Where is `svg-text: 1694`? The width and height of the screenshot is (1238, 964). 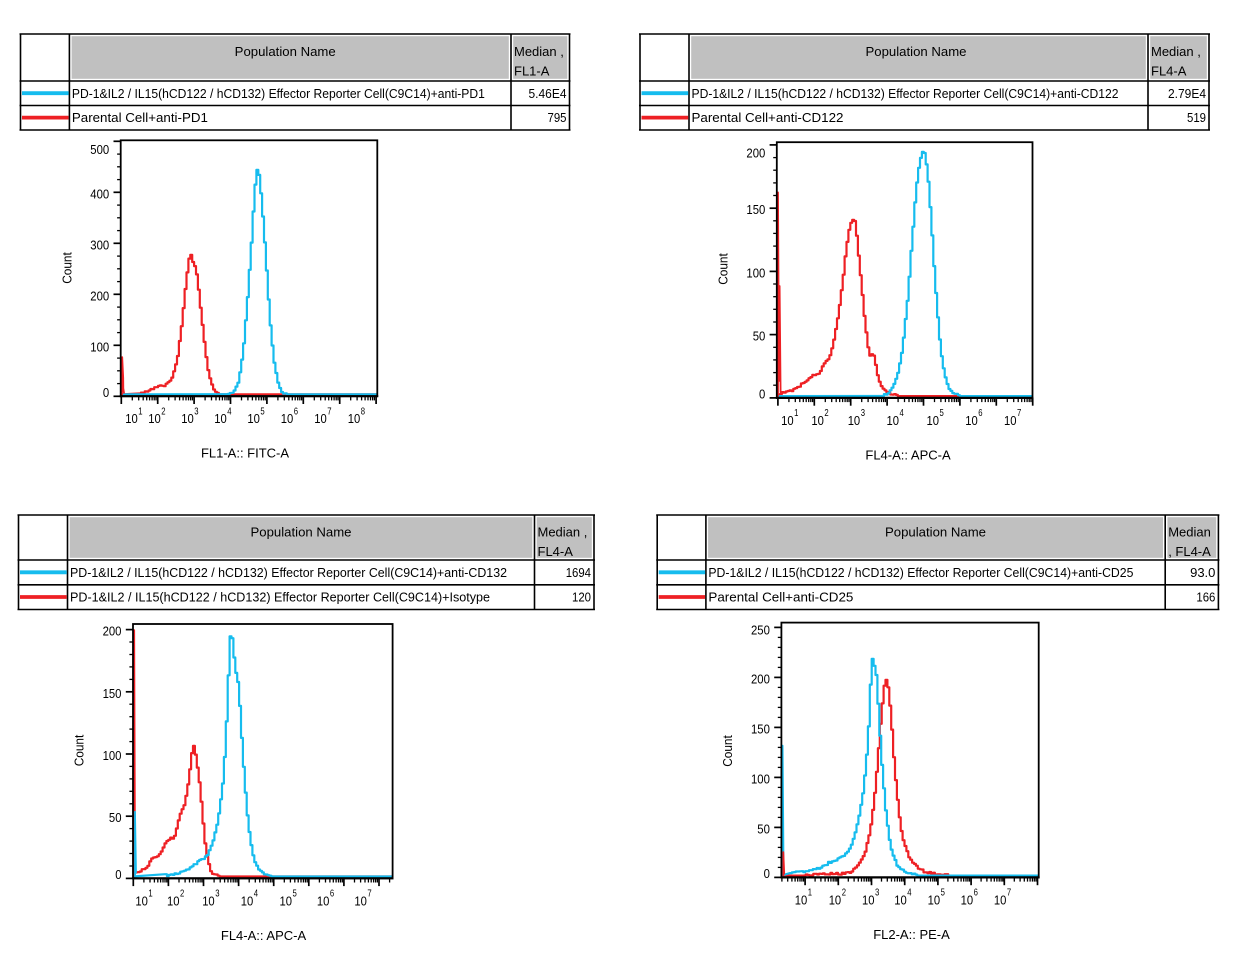 svg-text: 1694 is located at coordinates (578, 573).